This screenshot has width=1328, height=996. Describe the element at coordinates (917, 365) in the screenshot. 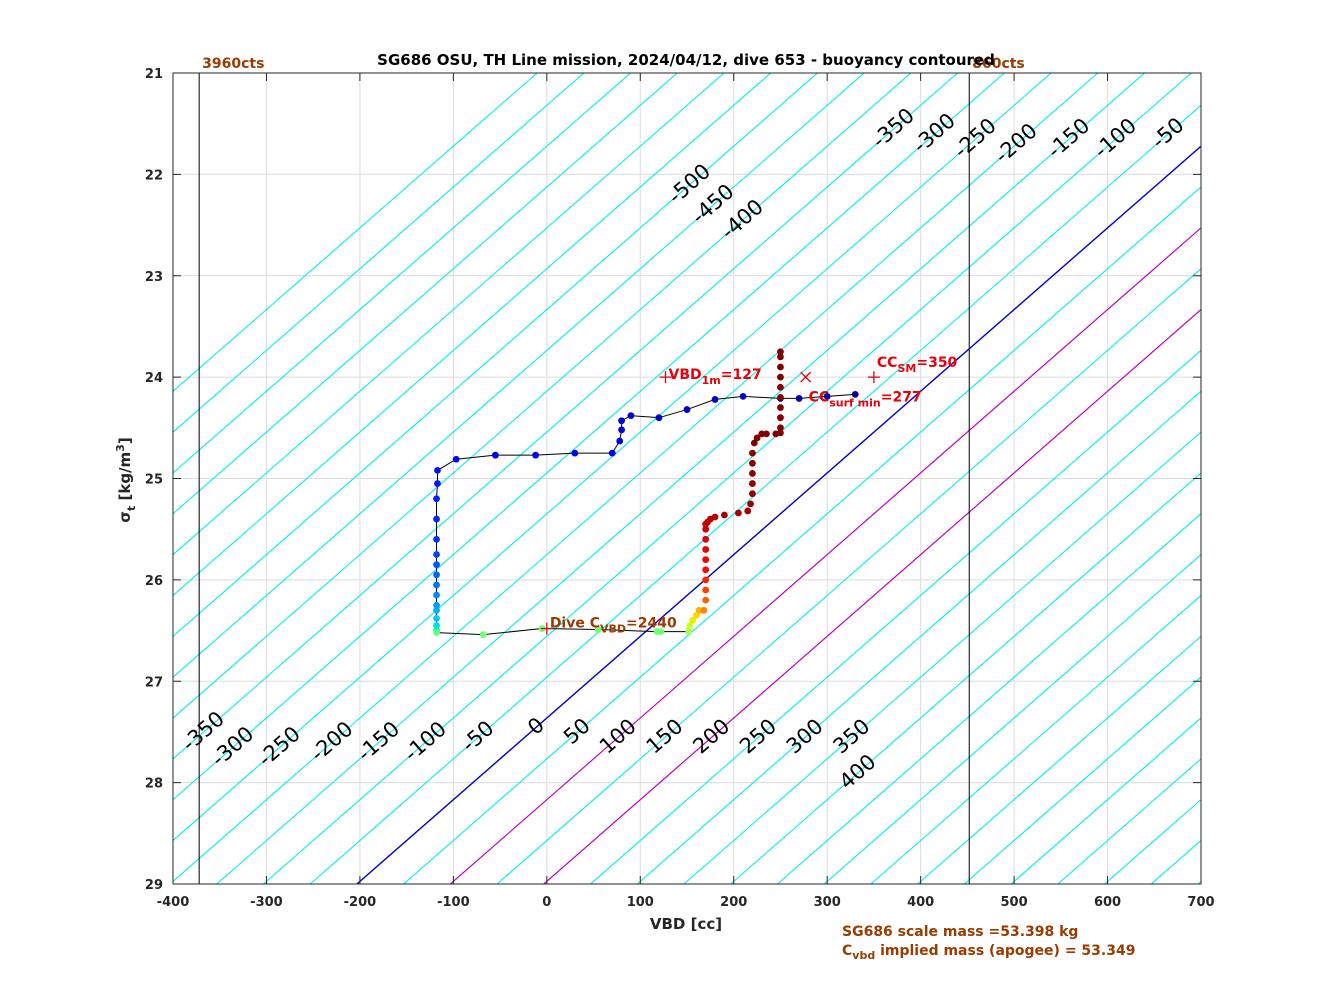

I see `cc-sm-annotation: CCSM=350` at that location.